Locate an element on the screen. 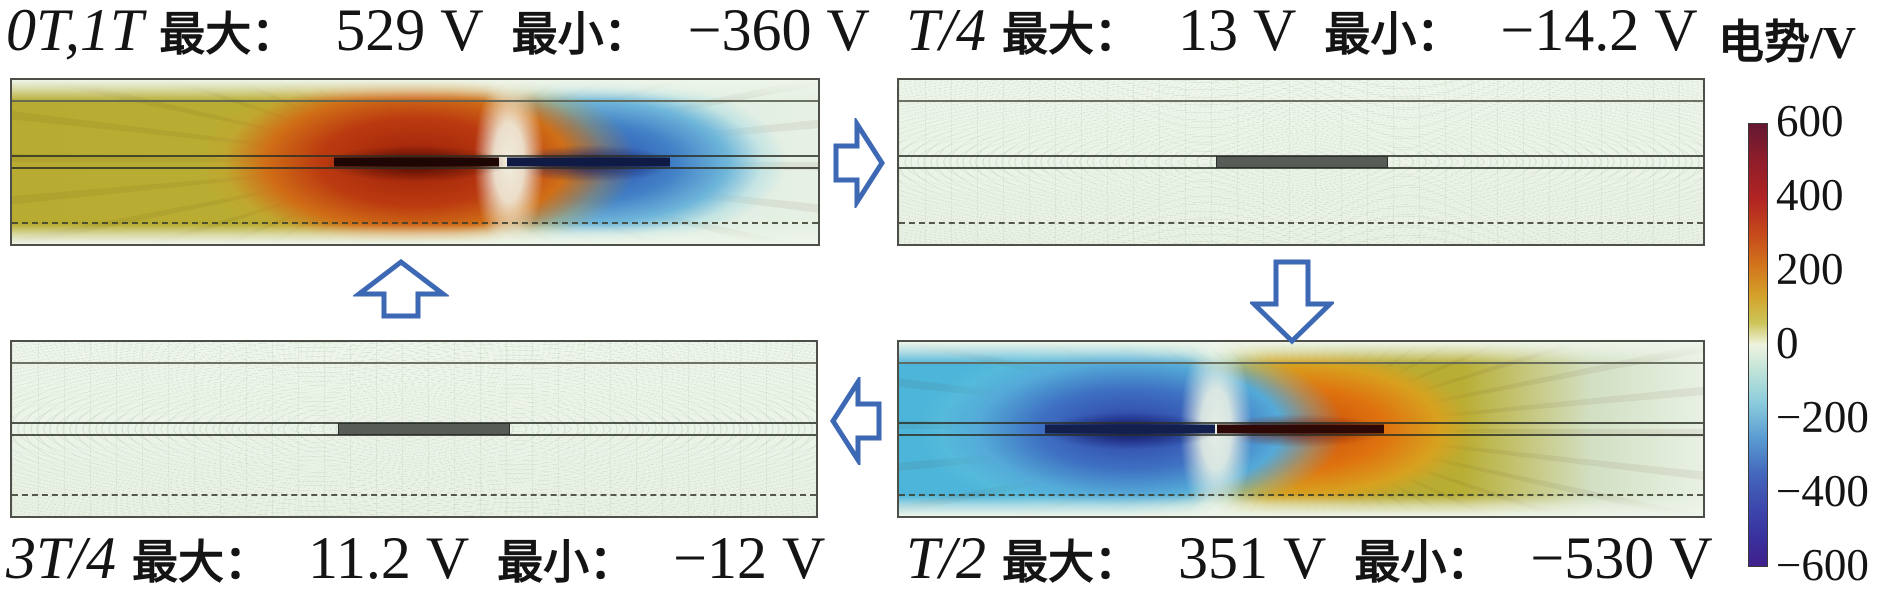  phase-T2: T/2 is located at coordinates (946, 558).